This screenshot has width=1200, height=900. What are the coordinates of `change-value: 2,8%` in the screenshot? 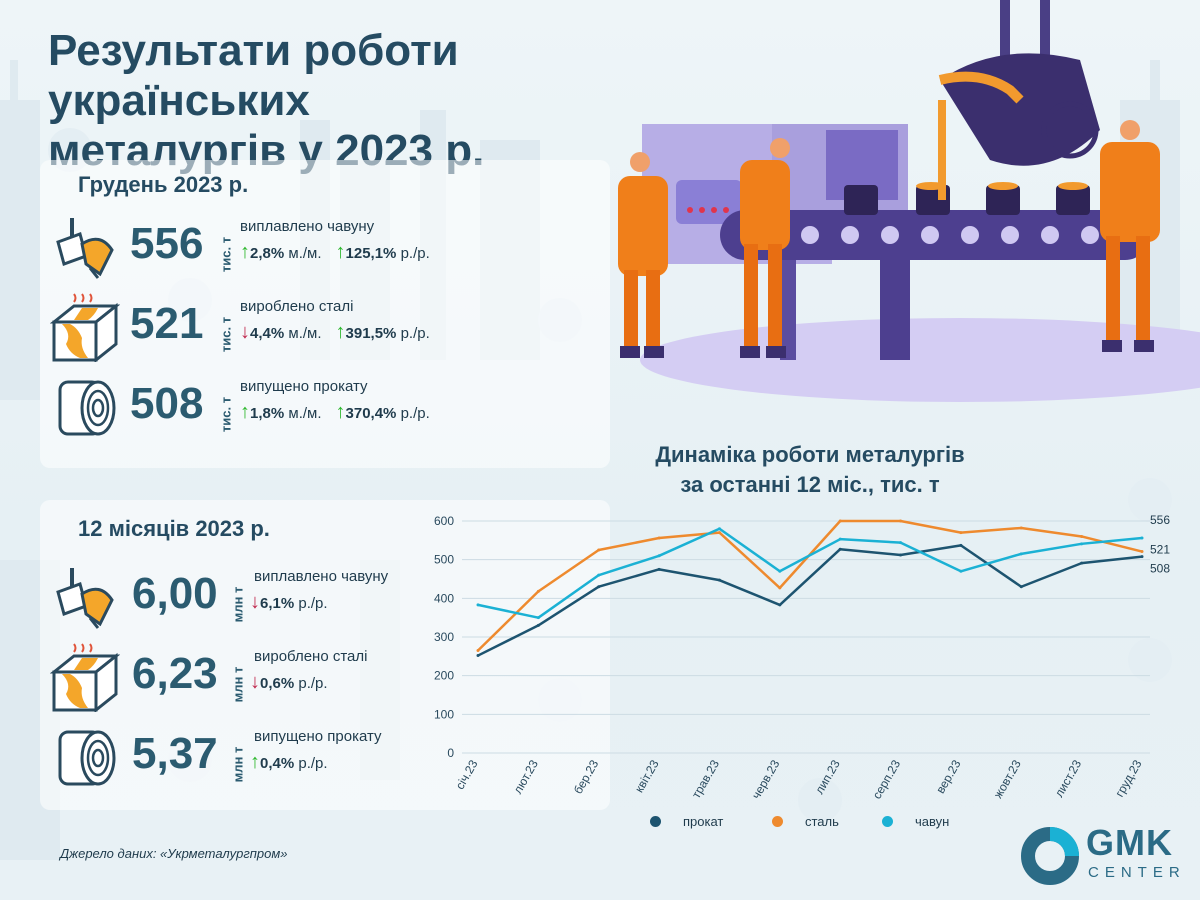 It's located at (267, 253).